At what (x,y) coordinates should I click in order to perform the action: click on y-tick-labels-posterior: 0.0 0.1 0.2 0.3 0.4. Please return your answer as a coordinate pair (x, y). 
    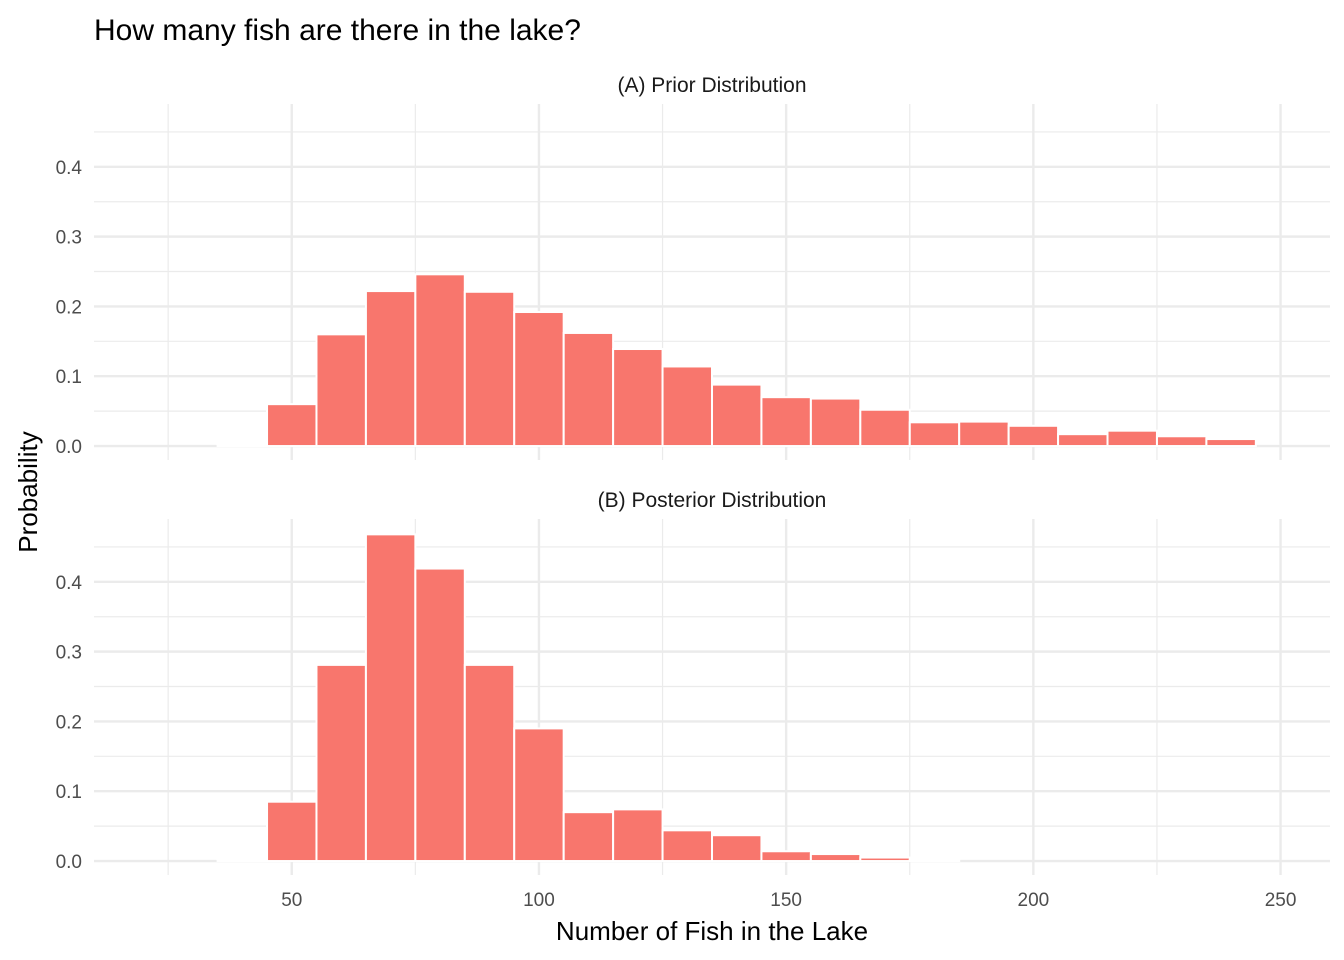
    Looking at the image, I should click on (69, 723).